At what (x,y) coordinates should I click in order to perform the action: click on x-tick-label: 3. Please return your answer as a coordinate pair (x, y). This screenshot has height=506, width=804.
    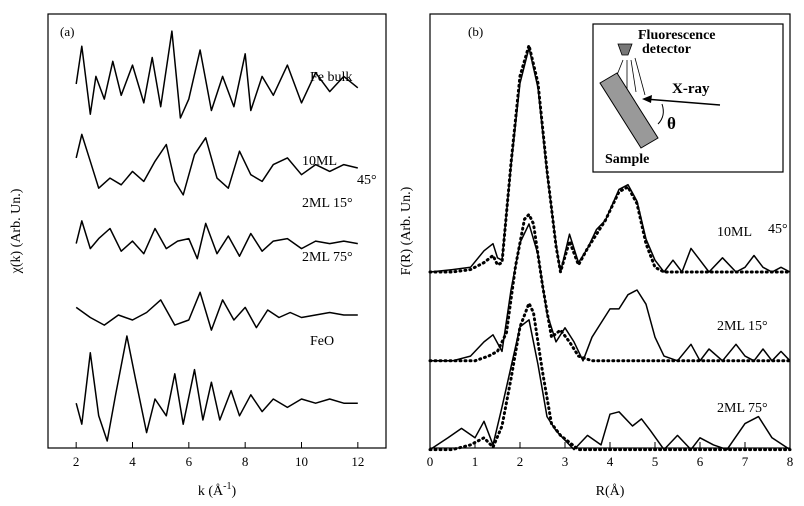
    Looking at the image, I should click on (565, 461).